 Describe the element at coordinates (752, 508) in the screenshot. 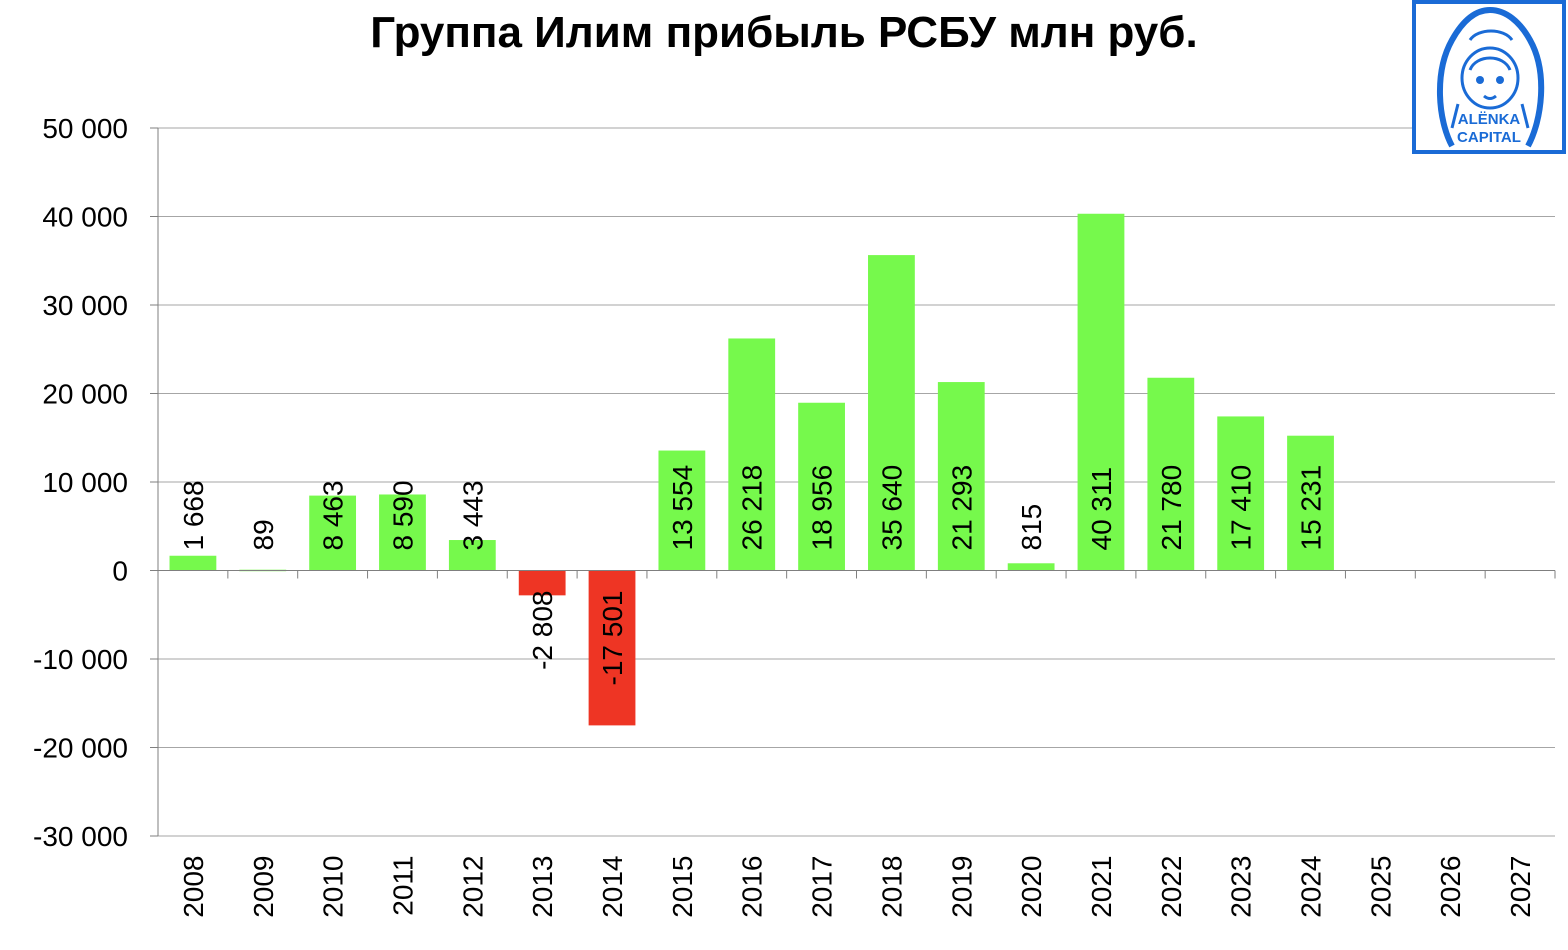

I see `data-label-2016: 26 218` at that location.